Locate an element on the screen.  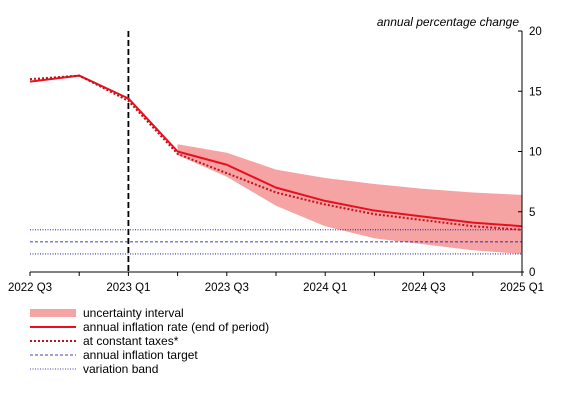
x-tick-label: 2023 Q1 is located at coordinates (128, 288).